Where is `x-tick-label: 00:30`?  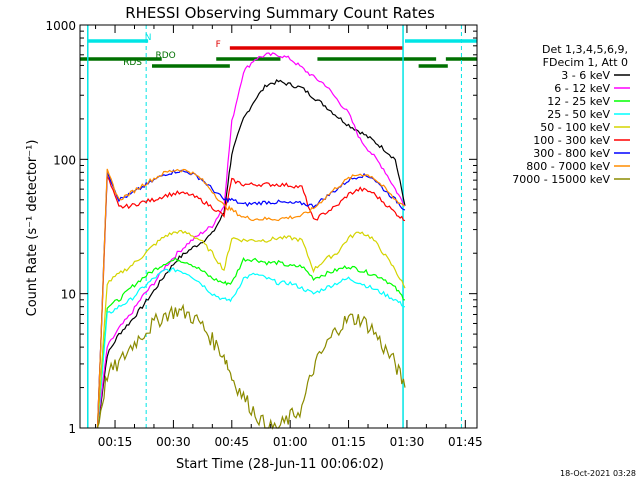
x-tick-label: 00:30 is located at coordinates (173, 442).